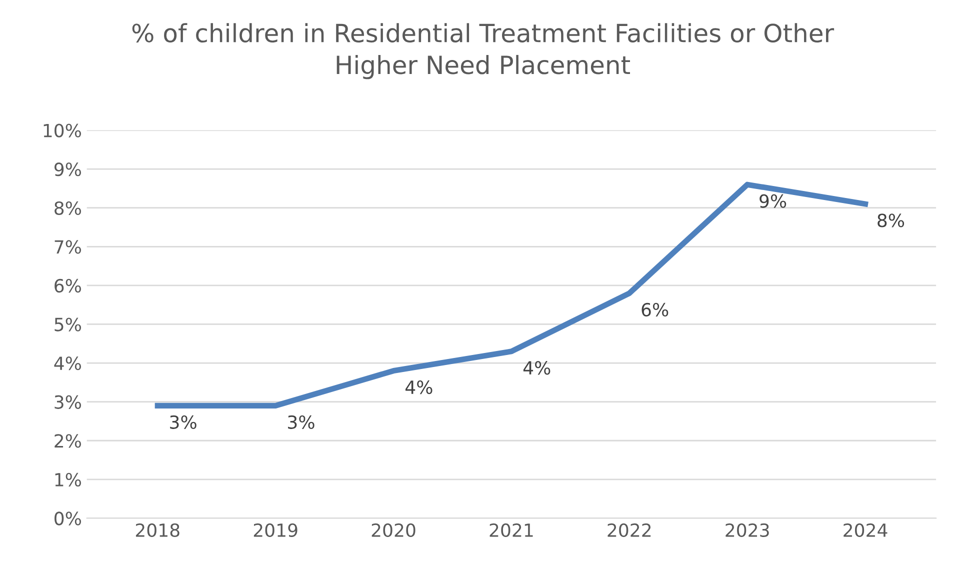  What do you see at coordinates (67, 285) in the screenshot?
I see `y-tick-label: 6%` at bounding box center [67, 285].